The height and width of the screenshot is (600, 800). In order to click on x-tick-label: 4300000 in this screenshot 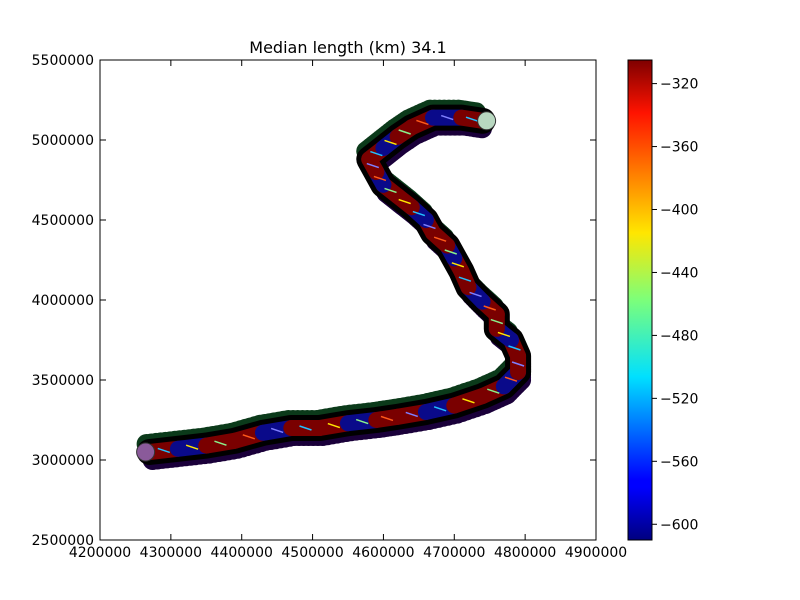, I will do `click(171, 553)`.